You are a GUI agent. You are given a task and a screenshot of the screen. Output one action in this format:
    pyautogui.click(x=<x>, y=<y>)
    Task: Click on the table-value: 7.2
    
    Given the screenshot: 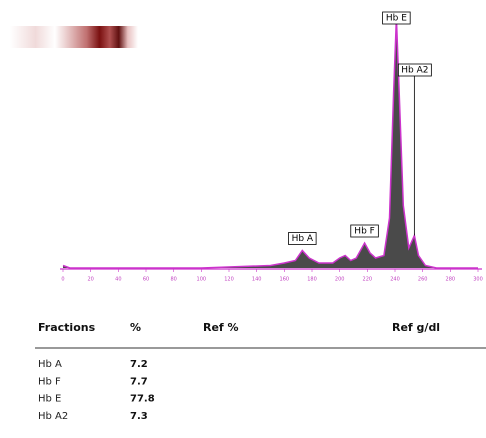 What is the action you would take?
    pyautogui.click(x=139, y=364)
    